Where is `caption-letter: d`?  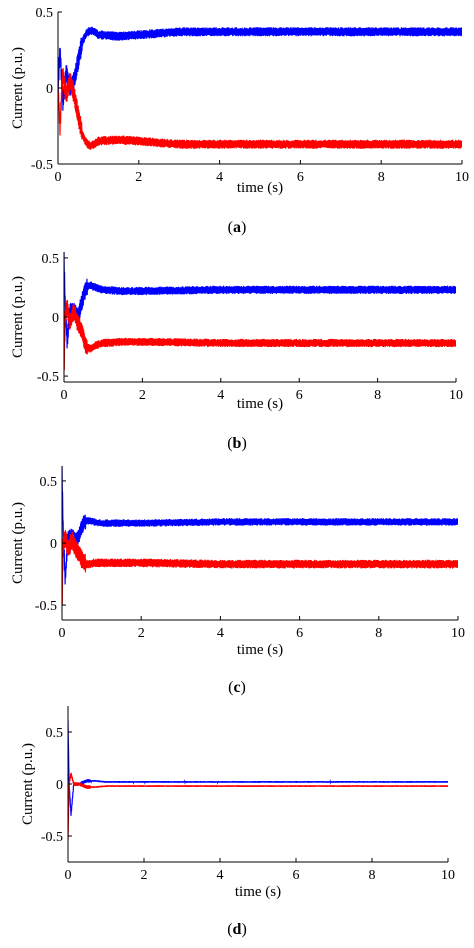 caption-letter: d is located at coordinates (237, 929).